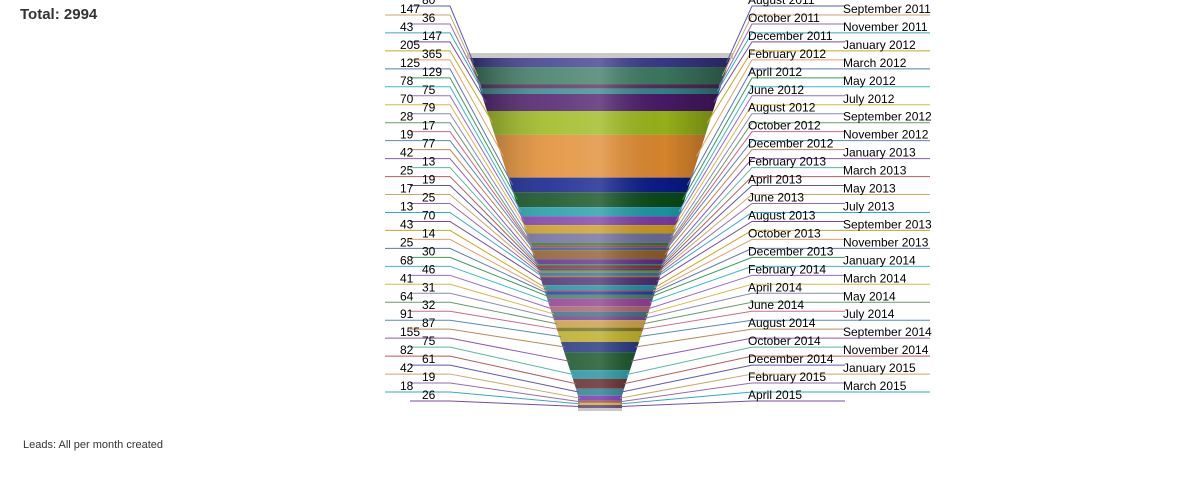 Image resolution: width=1204 pixels, height=480 pixels. I want to click on month-label: October 2011, so click(784, 18).